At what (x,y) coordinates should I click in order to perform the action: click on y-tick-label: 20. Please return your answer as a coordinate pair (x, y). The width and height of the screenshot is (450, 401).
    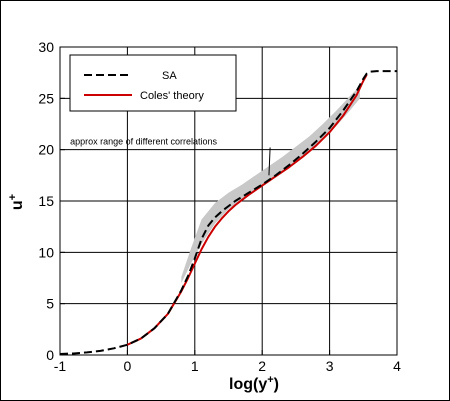
    Looking at the image, I should click on (46, 150).